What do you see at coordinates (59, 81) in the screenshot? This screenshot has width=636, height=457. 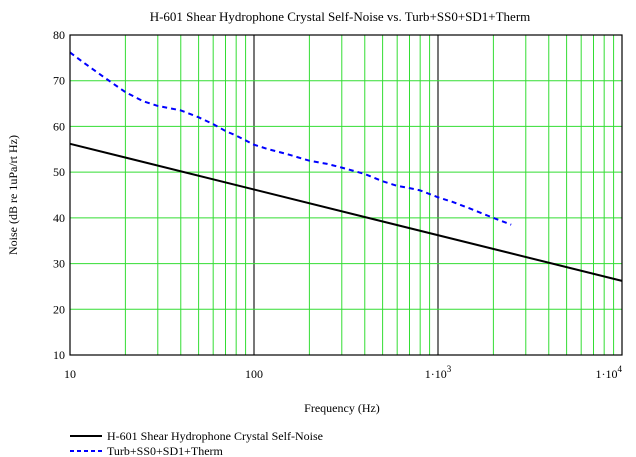 I see `y-tick-label: 70` at bounding box center [59, 81].